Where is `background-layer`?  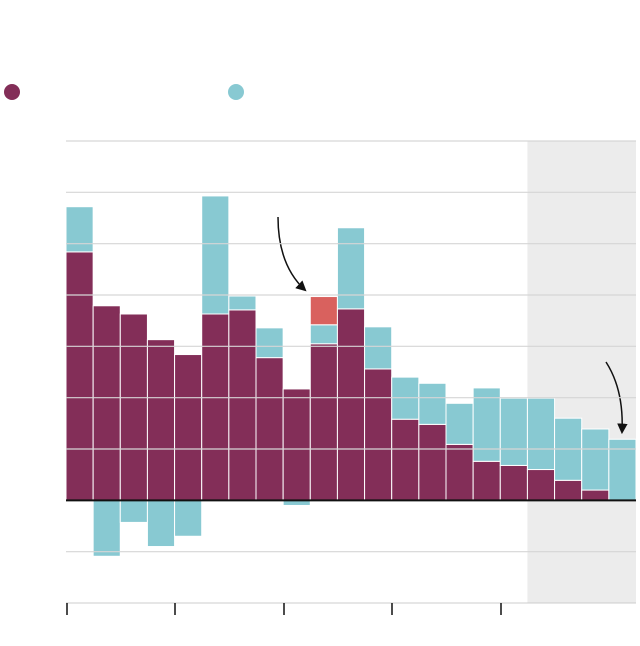
background-layer is located at coordinates (581, 372).